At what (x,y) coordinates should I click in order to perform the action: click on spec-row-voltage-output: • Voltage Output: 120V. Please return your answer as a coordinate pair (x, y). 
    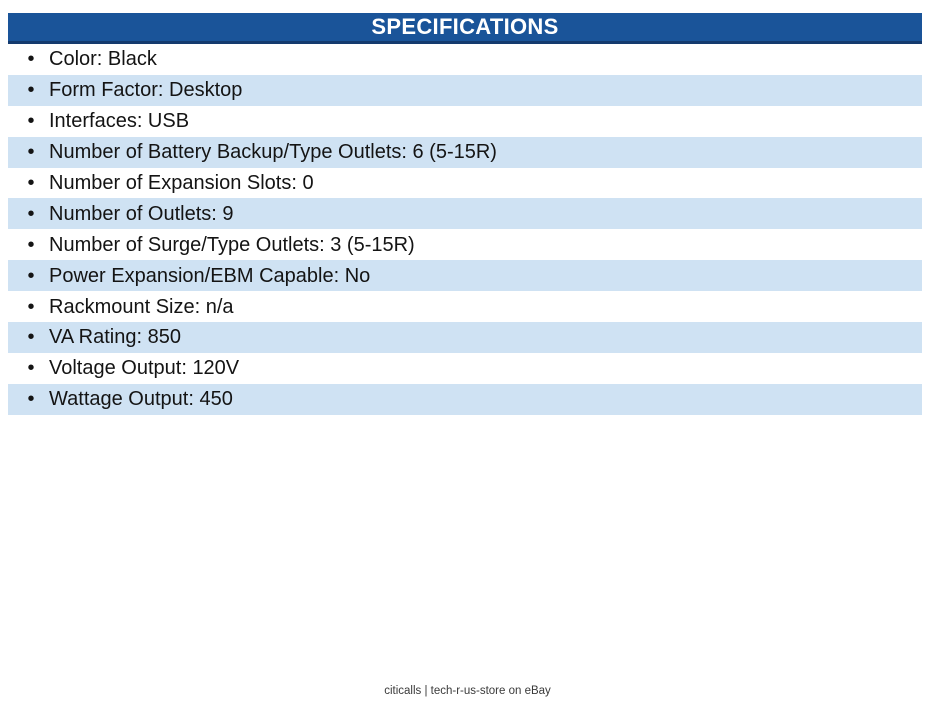
    Looking at the image, I should click on (465, 368).